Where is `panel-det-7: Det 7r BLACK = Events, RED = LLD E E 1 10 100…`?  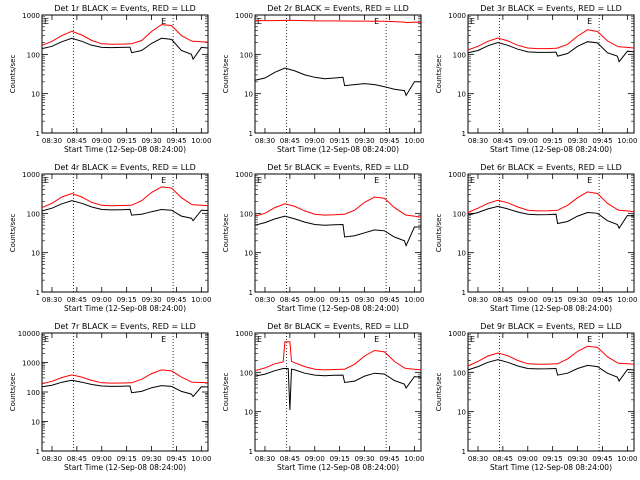 panel-det-7: Det 7r BLACK = Events, RED = LLD E E 1 10 100… is located at coordinates (110, 397).